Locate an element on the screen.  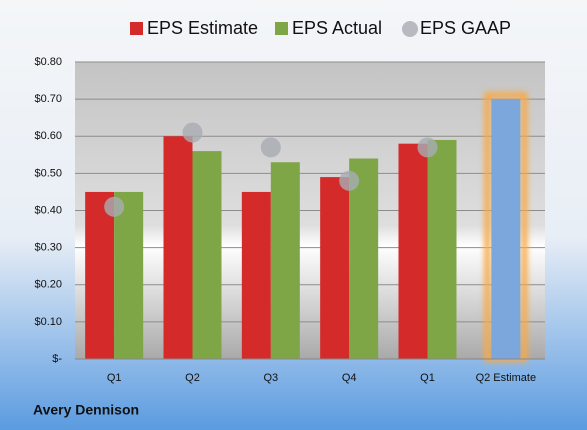
y-tick-label: $0.80 is located at coordinates (48, 62).